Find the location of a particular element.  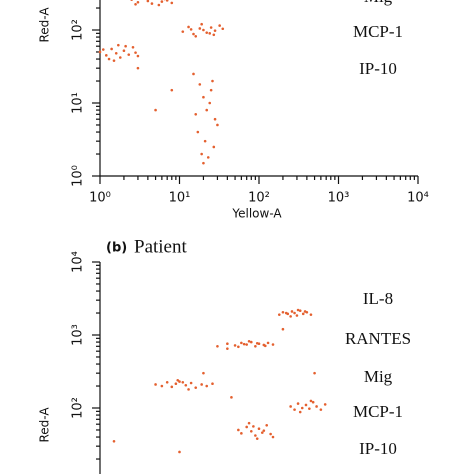

x-axis-label: Yellow-A is located at coordinates (256, 214).